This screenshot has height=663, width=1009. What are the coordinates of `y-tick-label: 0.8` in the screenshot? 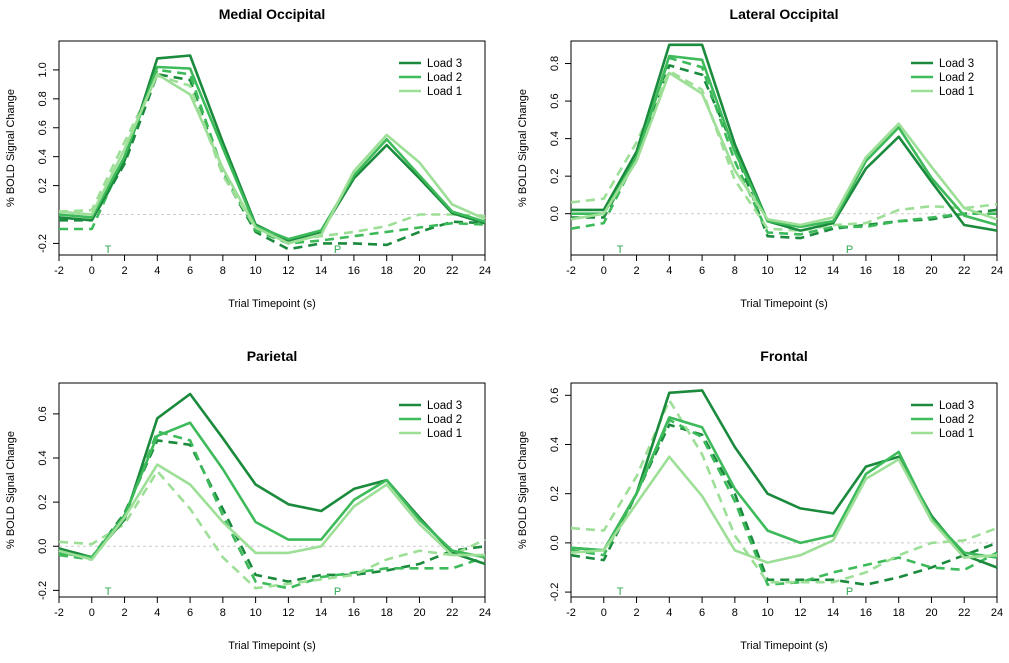 It's located at (555, 63).